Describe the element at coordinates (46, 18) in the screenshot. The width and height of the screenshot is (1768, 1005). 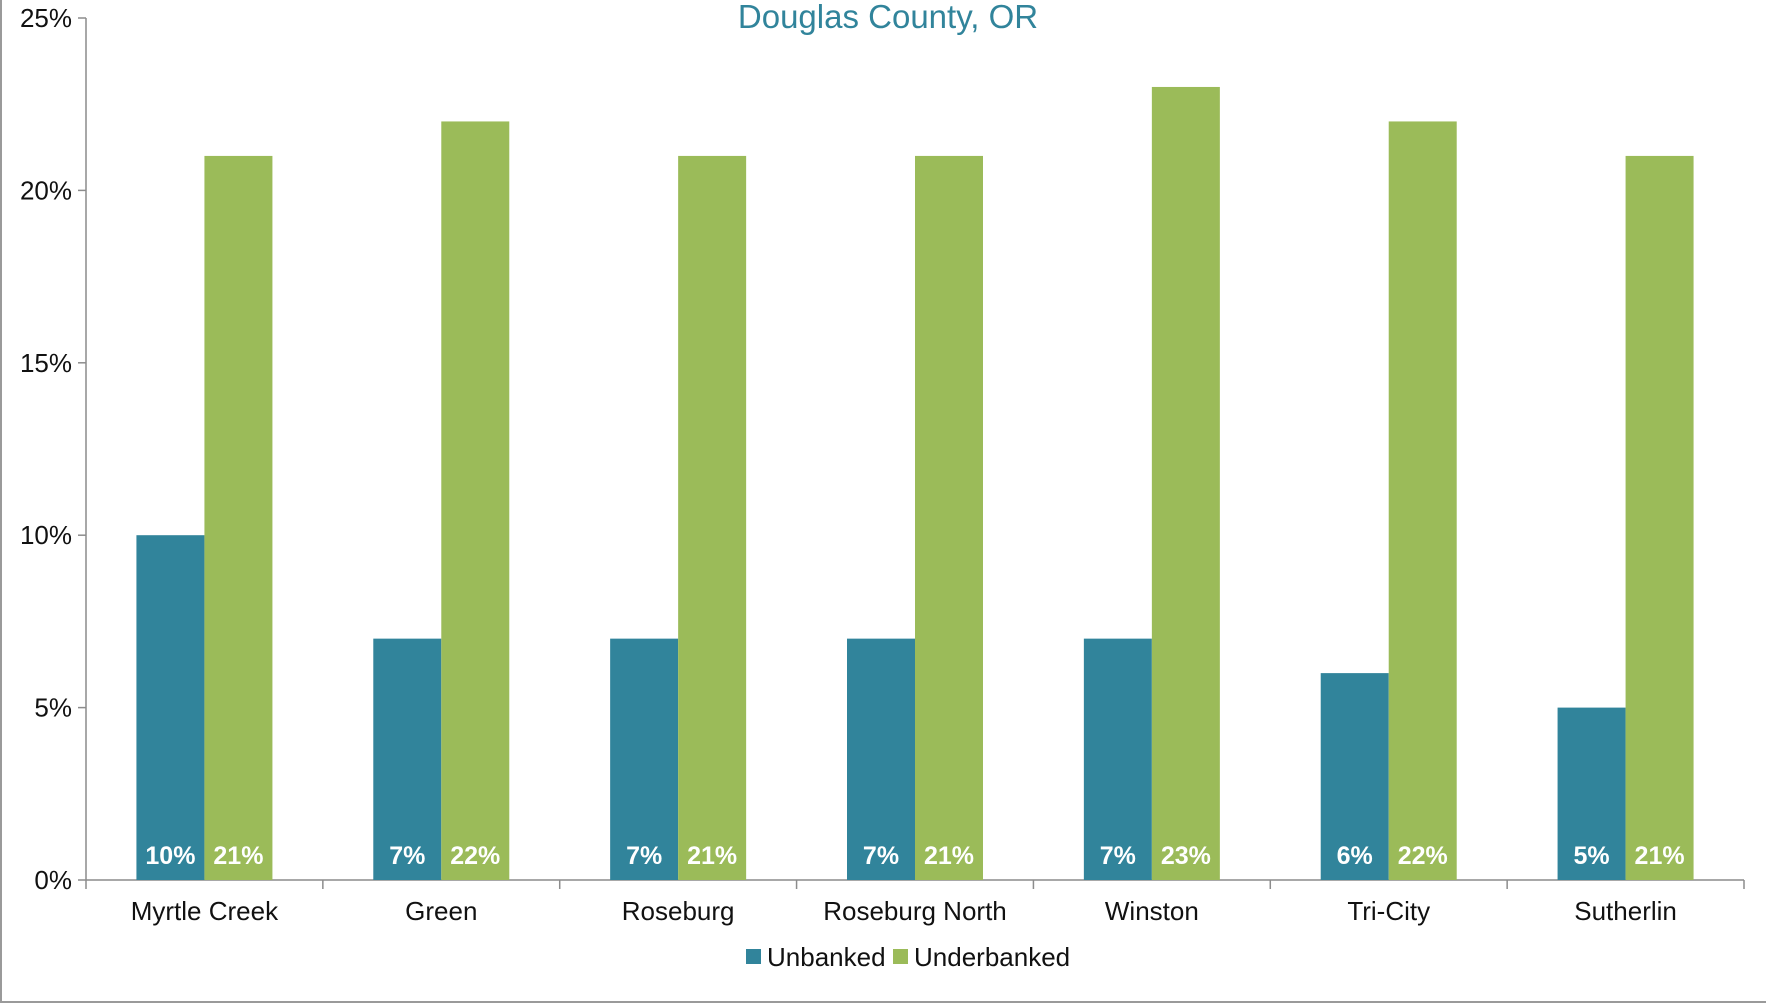
I see `y-tick-label: 25%` at that location.